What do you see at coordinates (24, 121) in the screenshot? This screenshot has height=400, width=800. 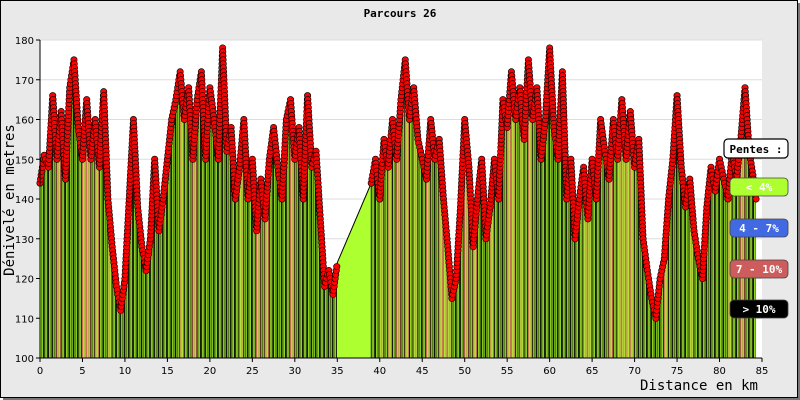 I see `y-tick-label: 160` at bounding box center [24, 121].